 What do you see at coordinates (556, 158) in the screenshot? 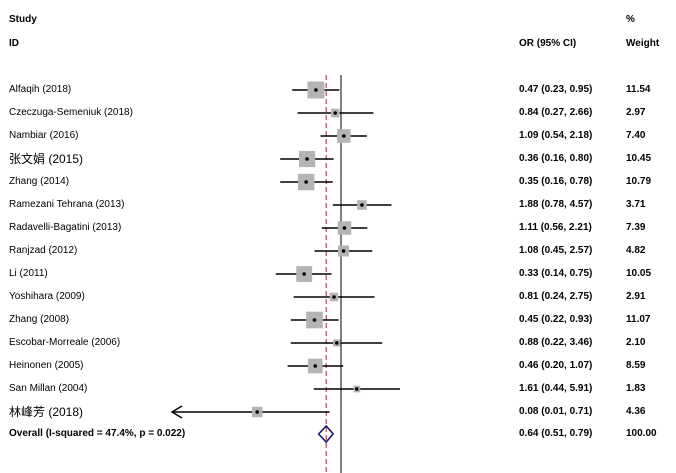
I see `or-ci-value: 0.36 (0.16, 0.80)` at bounding box center [556, 158].